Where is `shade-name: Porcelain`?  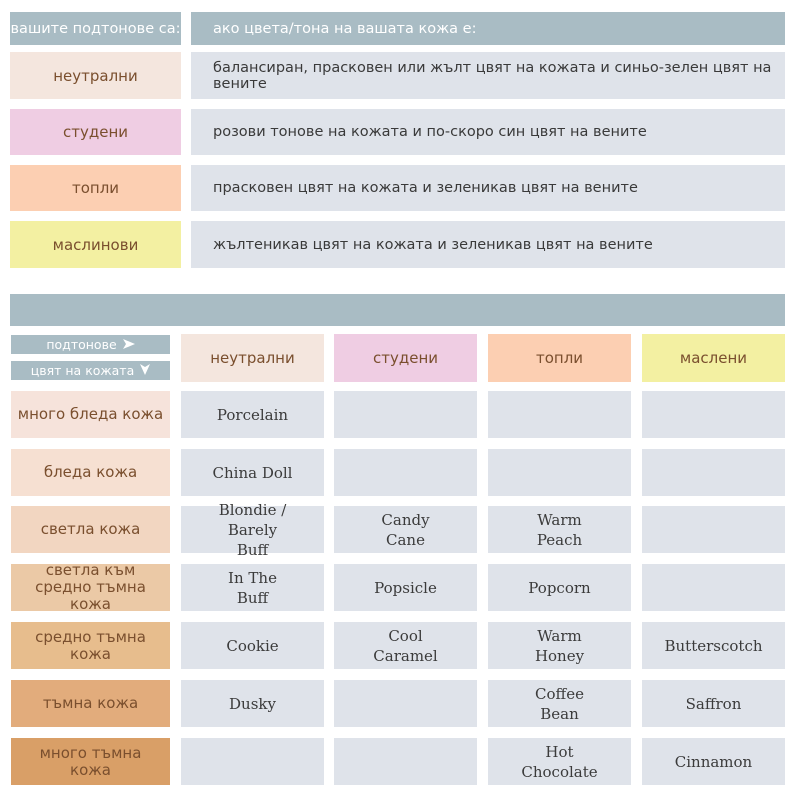 shade-name: Porcelain is located at coordinates (252, 414).